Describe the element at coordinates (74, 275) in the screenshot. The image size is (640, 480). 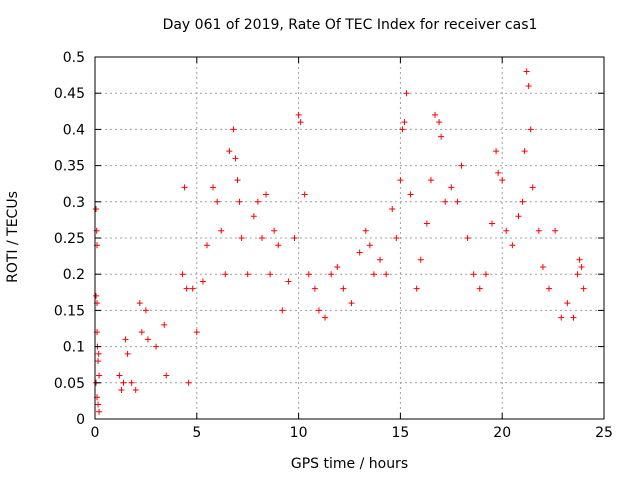
I see `y-tick-label: 0.2` at that location.